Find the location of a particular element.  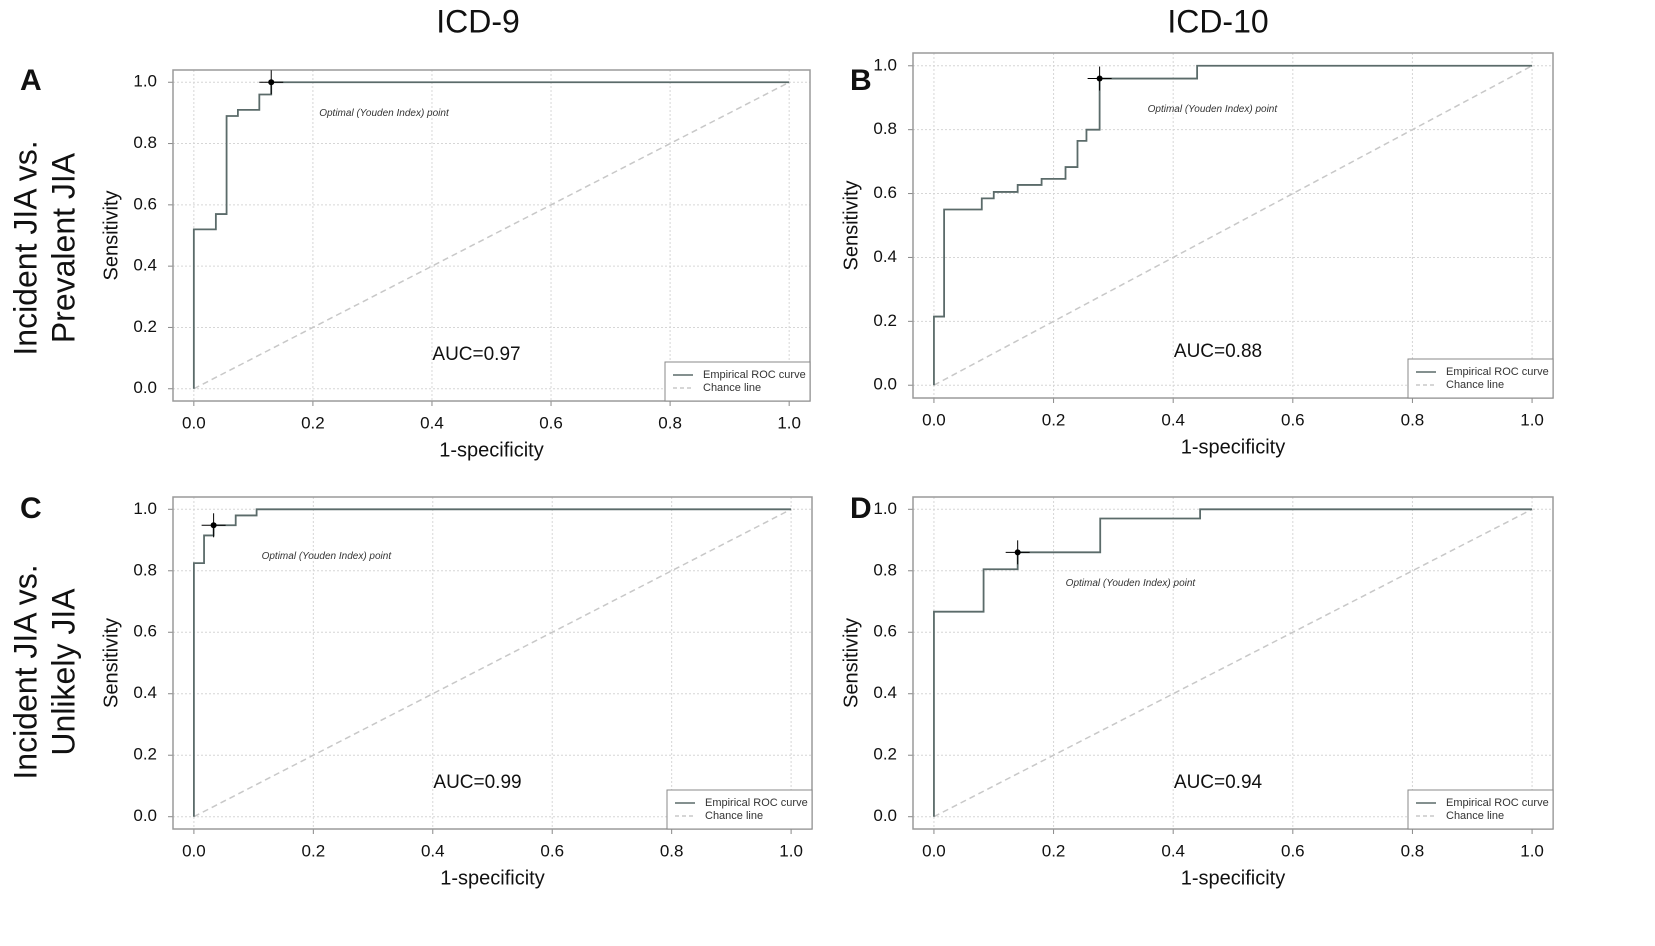

panel-label: A is located at coordinates (31, 80).